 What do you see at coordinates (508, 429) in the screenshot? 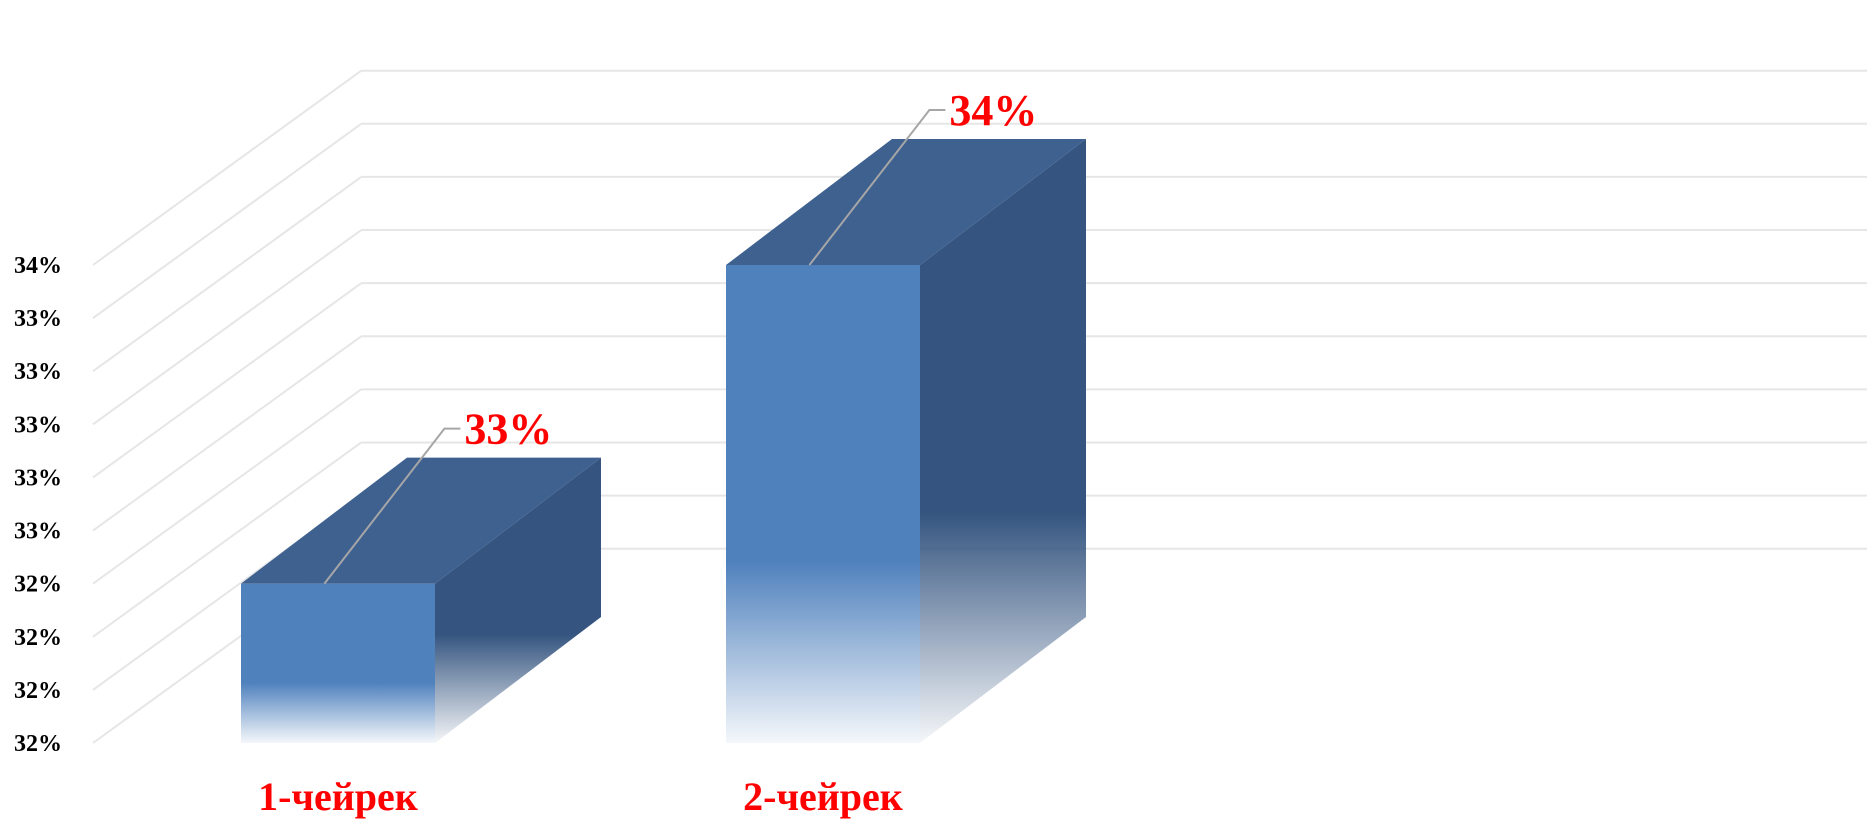
I see `data-label: 33%` at bounding box center [508, 429].